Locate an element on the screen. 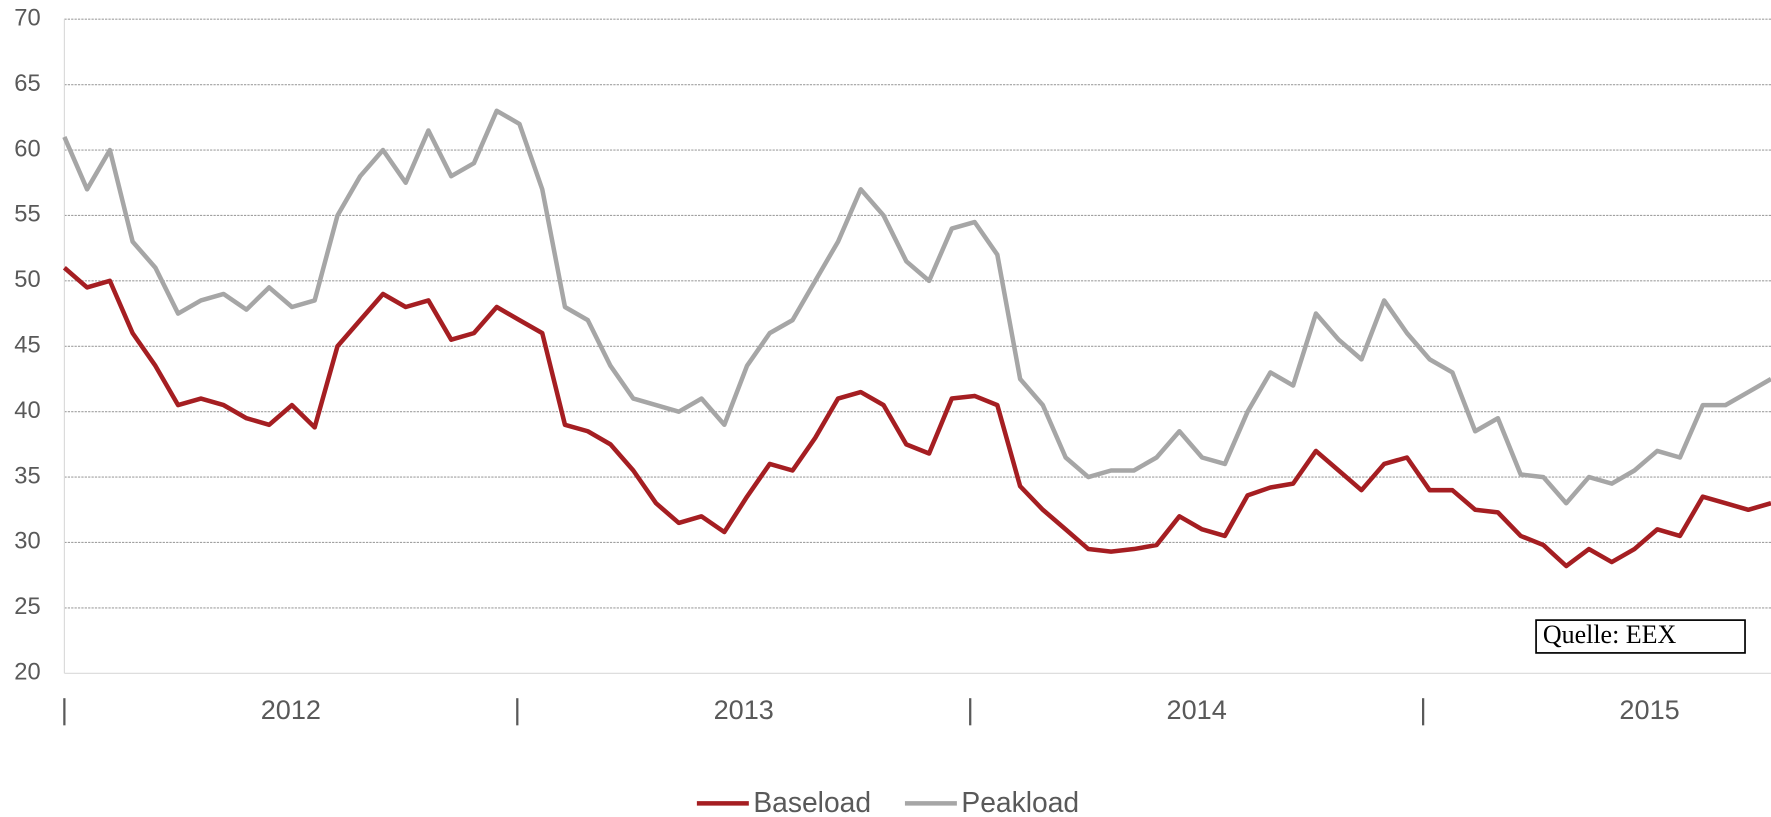 The width and height of the screenshot is (1771, 817). x-tick-label: 2013 is located at coordinates (744, 709).